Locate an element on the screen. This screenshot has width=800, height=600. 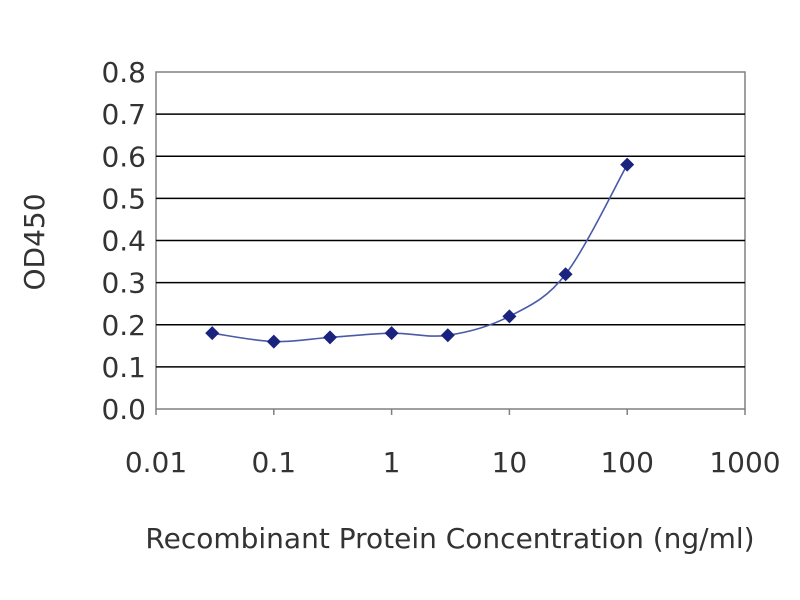
x-tick-label: 0.01 is located at coordinates (156, 462).